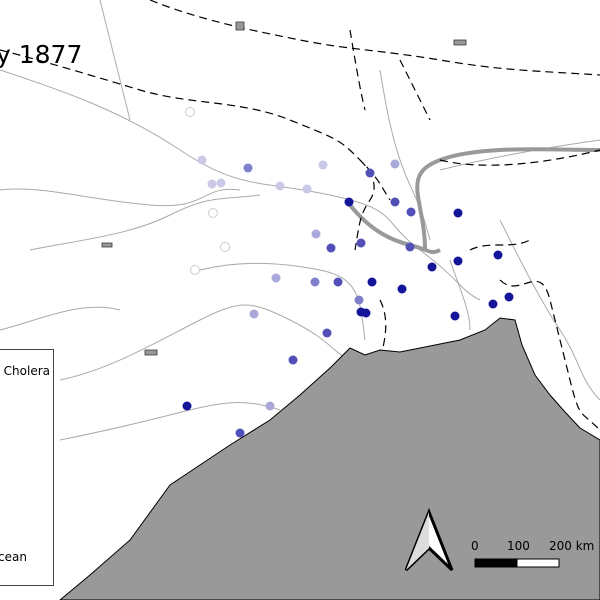 The image size is (600, 600). Describe the element at coordinates (475, 546) in the screenshot. I see `scale-label-0: 0` at that location.